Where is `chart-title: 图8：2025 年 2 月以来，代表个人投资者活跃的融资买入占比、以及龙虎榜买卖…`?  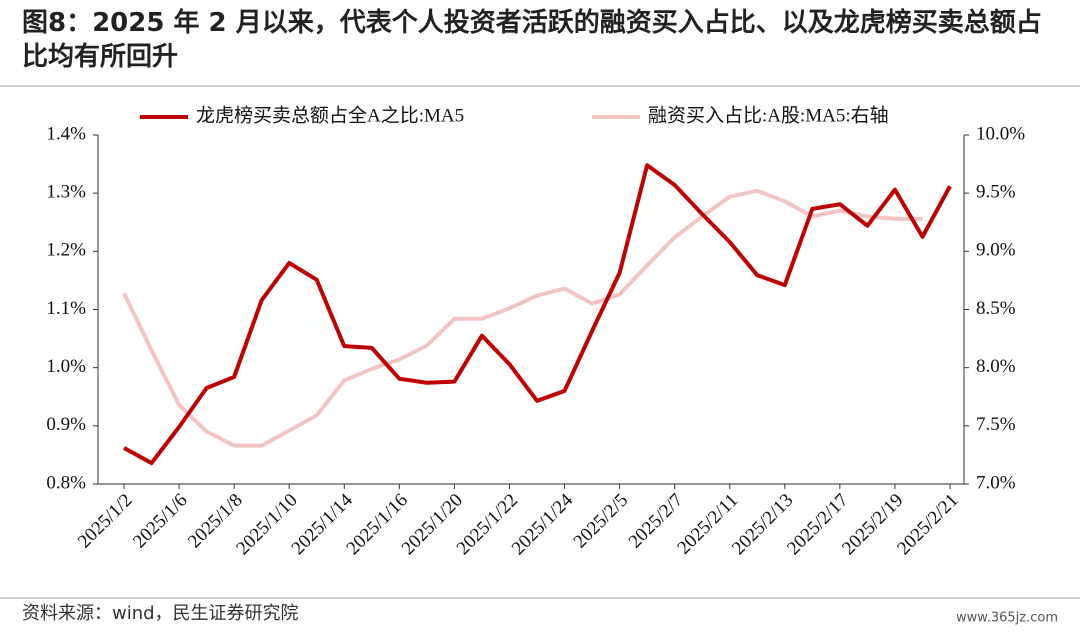
chart-title: 图8：2025 年 2 月以来，代表个人投资者活跃的融资买入占比、以及龙虎榜买卖… is located at coordinates (532, 40).